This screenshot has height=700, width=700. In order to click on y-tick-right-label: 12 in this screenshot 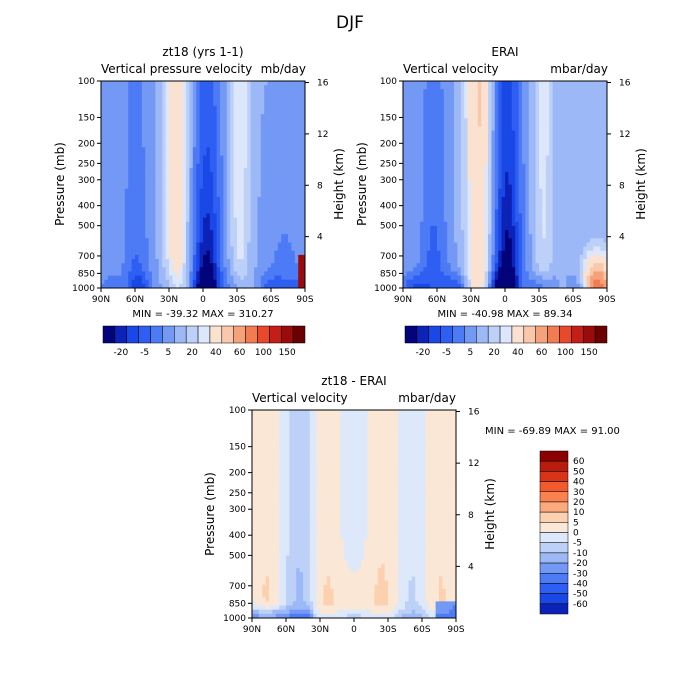, I will do `click(322, 135)`.